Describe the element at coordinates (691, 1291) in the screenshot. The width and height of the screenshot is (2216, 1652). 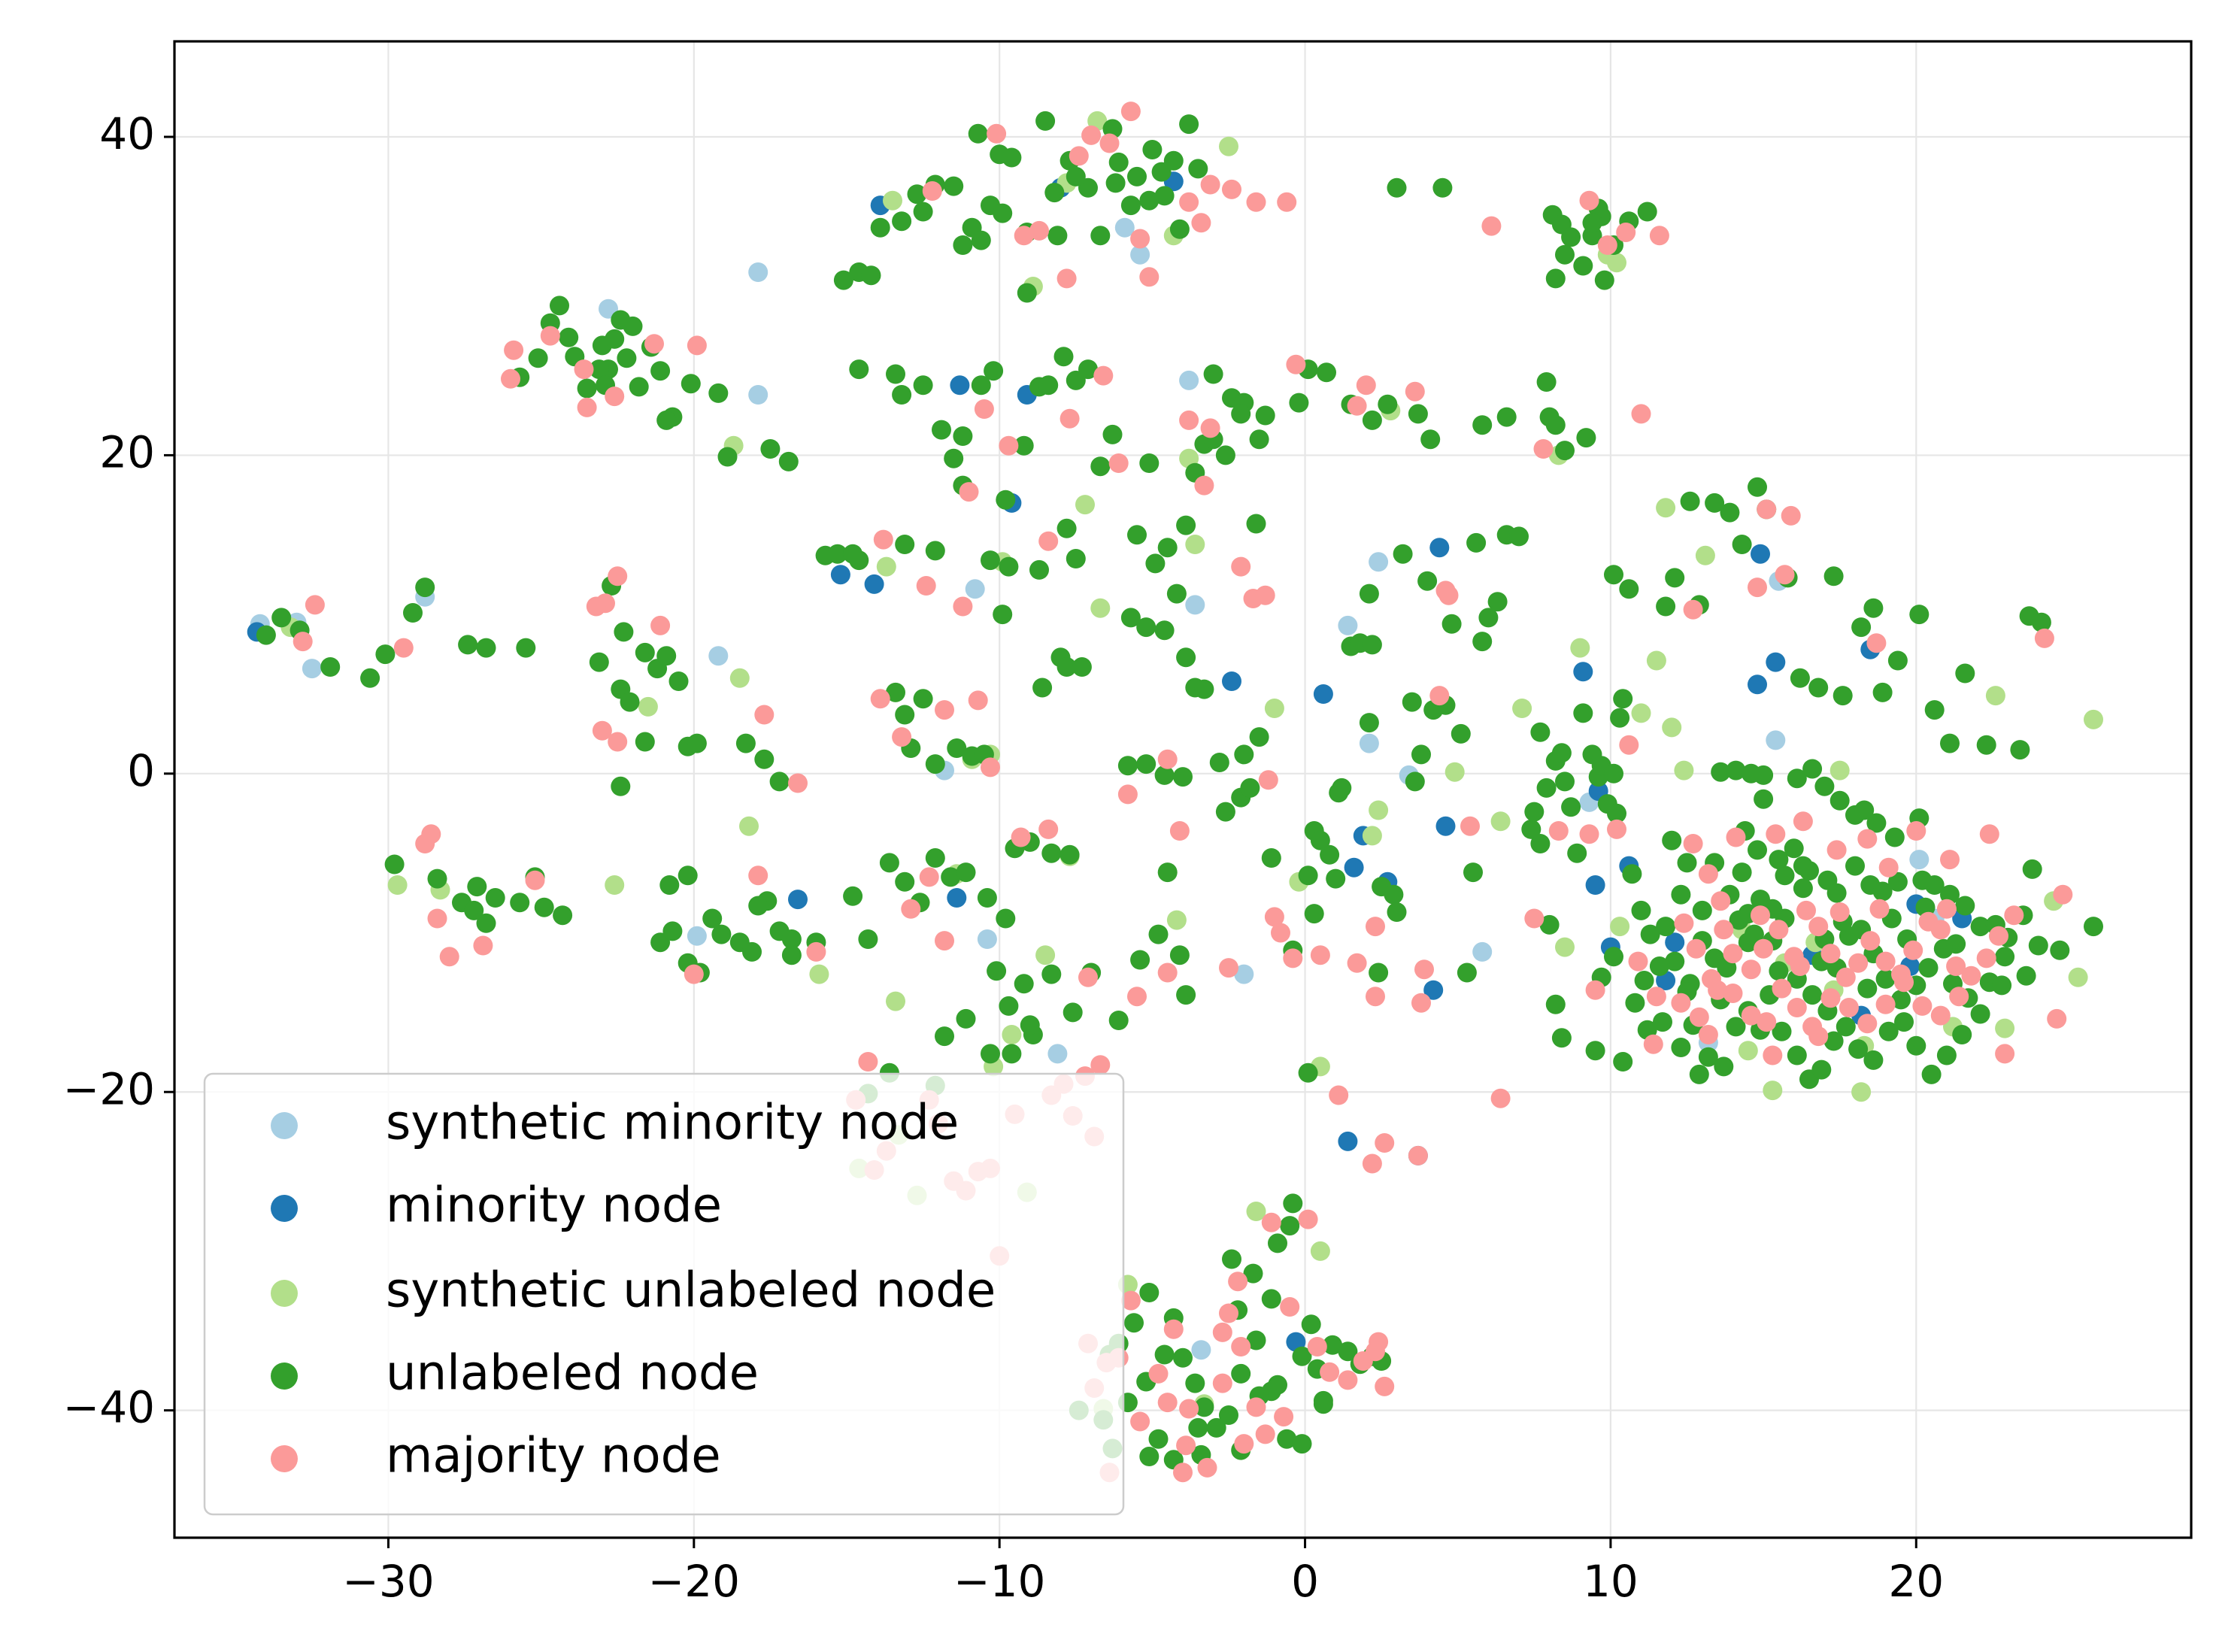
I see `legend-label-synthetic-unlabeled: synthetic unlabeled node` at that location.